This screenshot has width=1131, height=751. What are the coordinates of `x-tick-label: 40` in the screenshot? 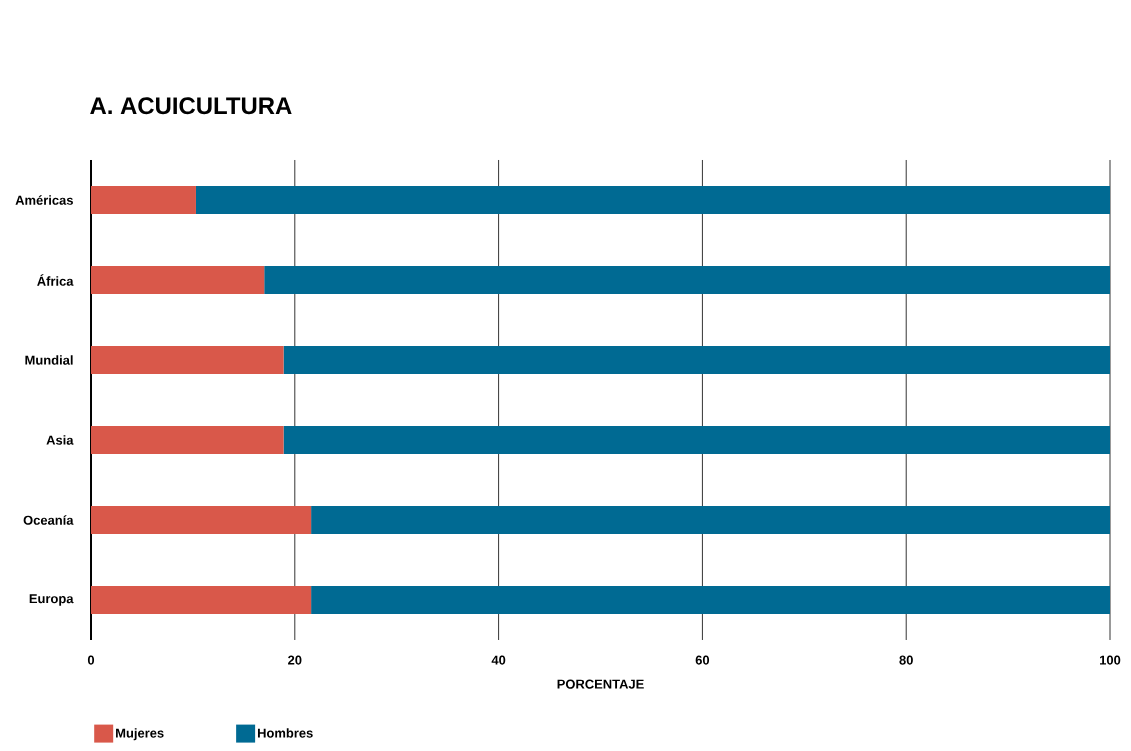 It's located at (498, 660).